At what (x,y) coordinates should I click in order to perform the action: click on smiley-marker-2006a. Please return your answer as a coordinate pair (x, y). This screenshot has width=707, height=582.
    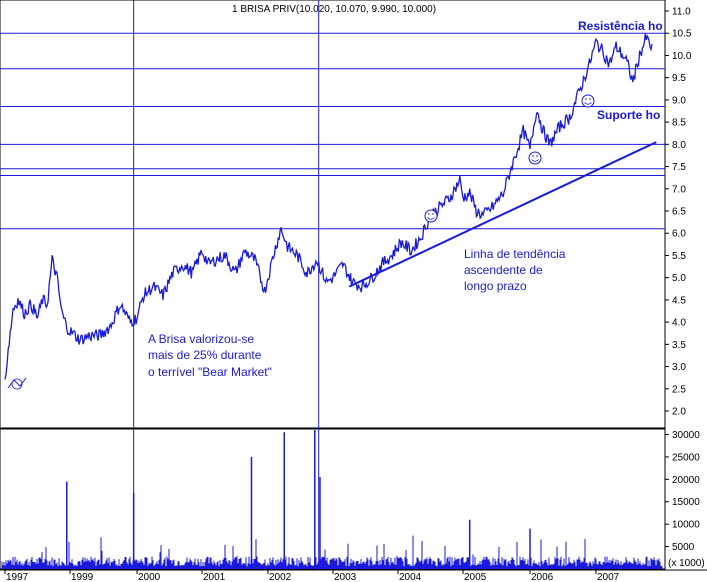
    Looking at the image, I should click on (535, 158).